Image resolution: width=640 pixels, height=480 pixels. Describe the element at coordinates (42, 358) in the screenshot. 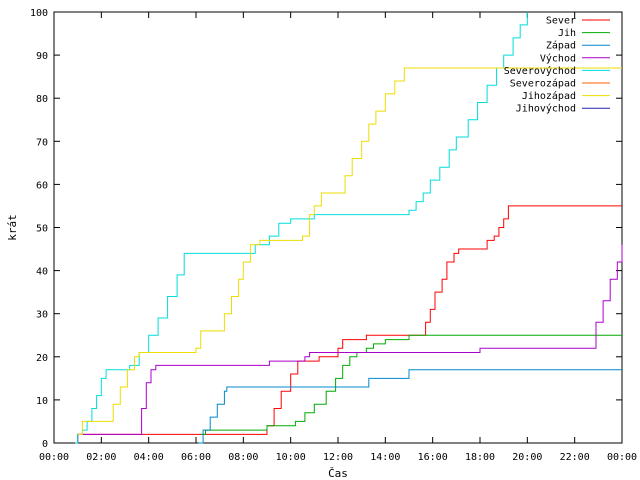

I see `y-tick-label: 20` at that location.